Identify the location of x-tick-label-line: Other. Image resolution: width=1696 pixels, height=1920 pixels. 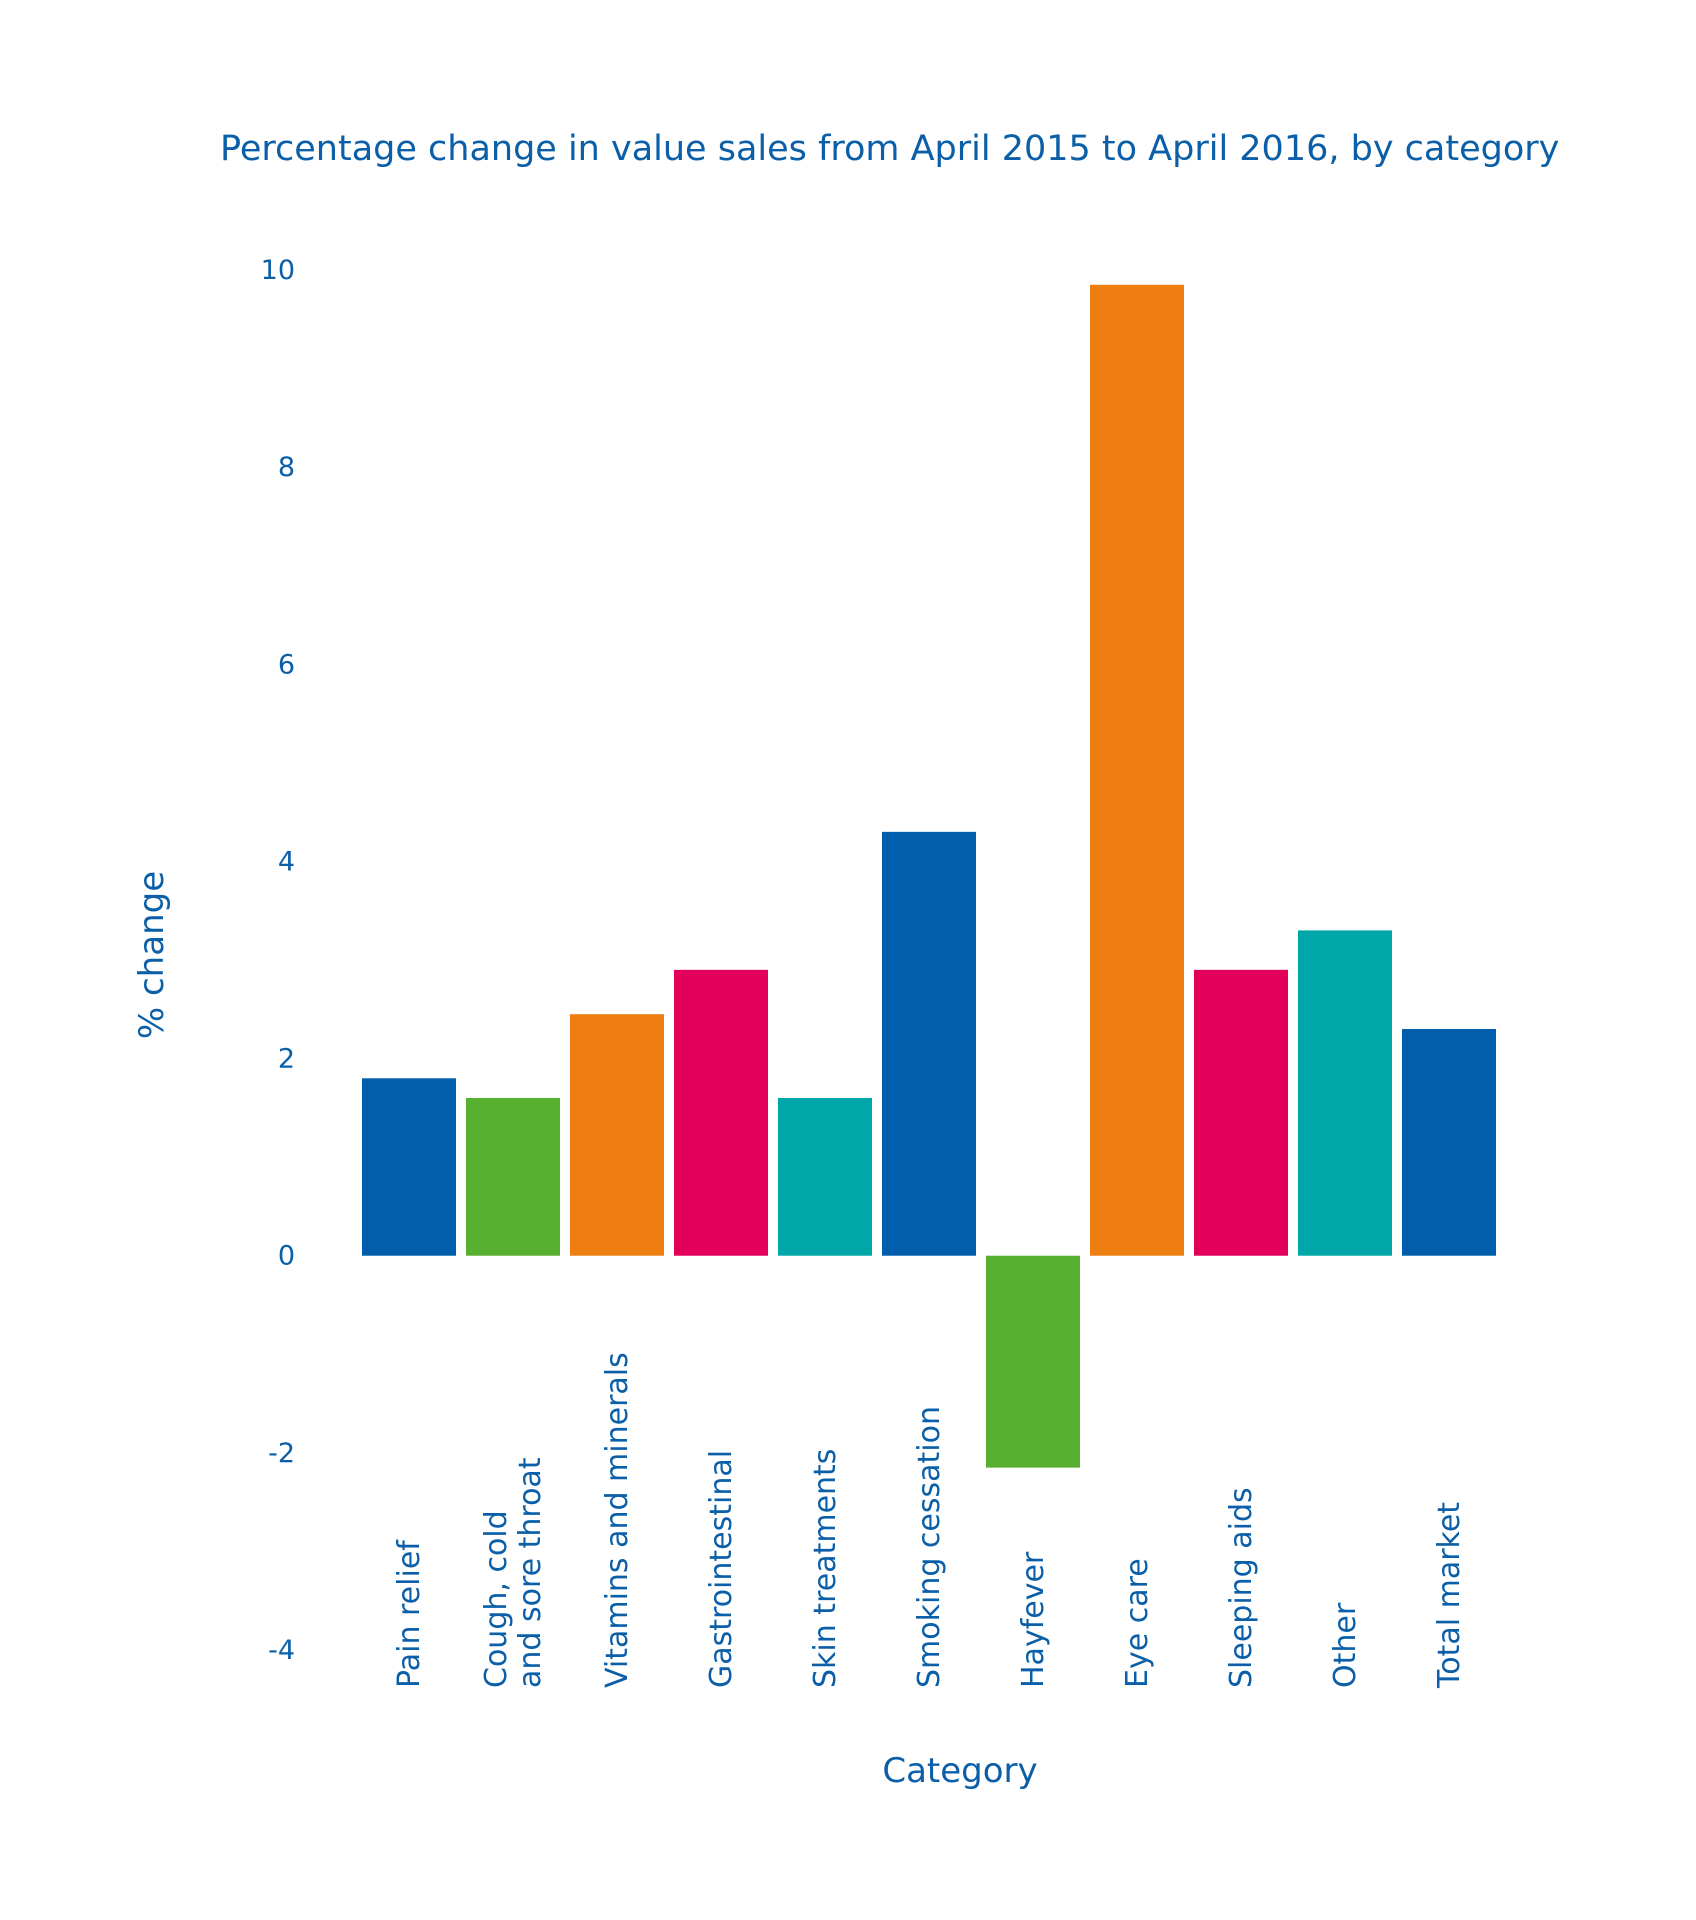
(1345, 1645).